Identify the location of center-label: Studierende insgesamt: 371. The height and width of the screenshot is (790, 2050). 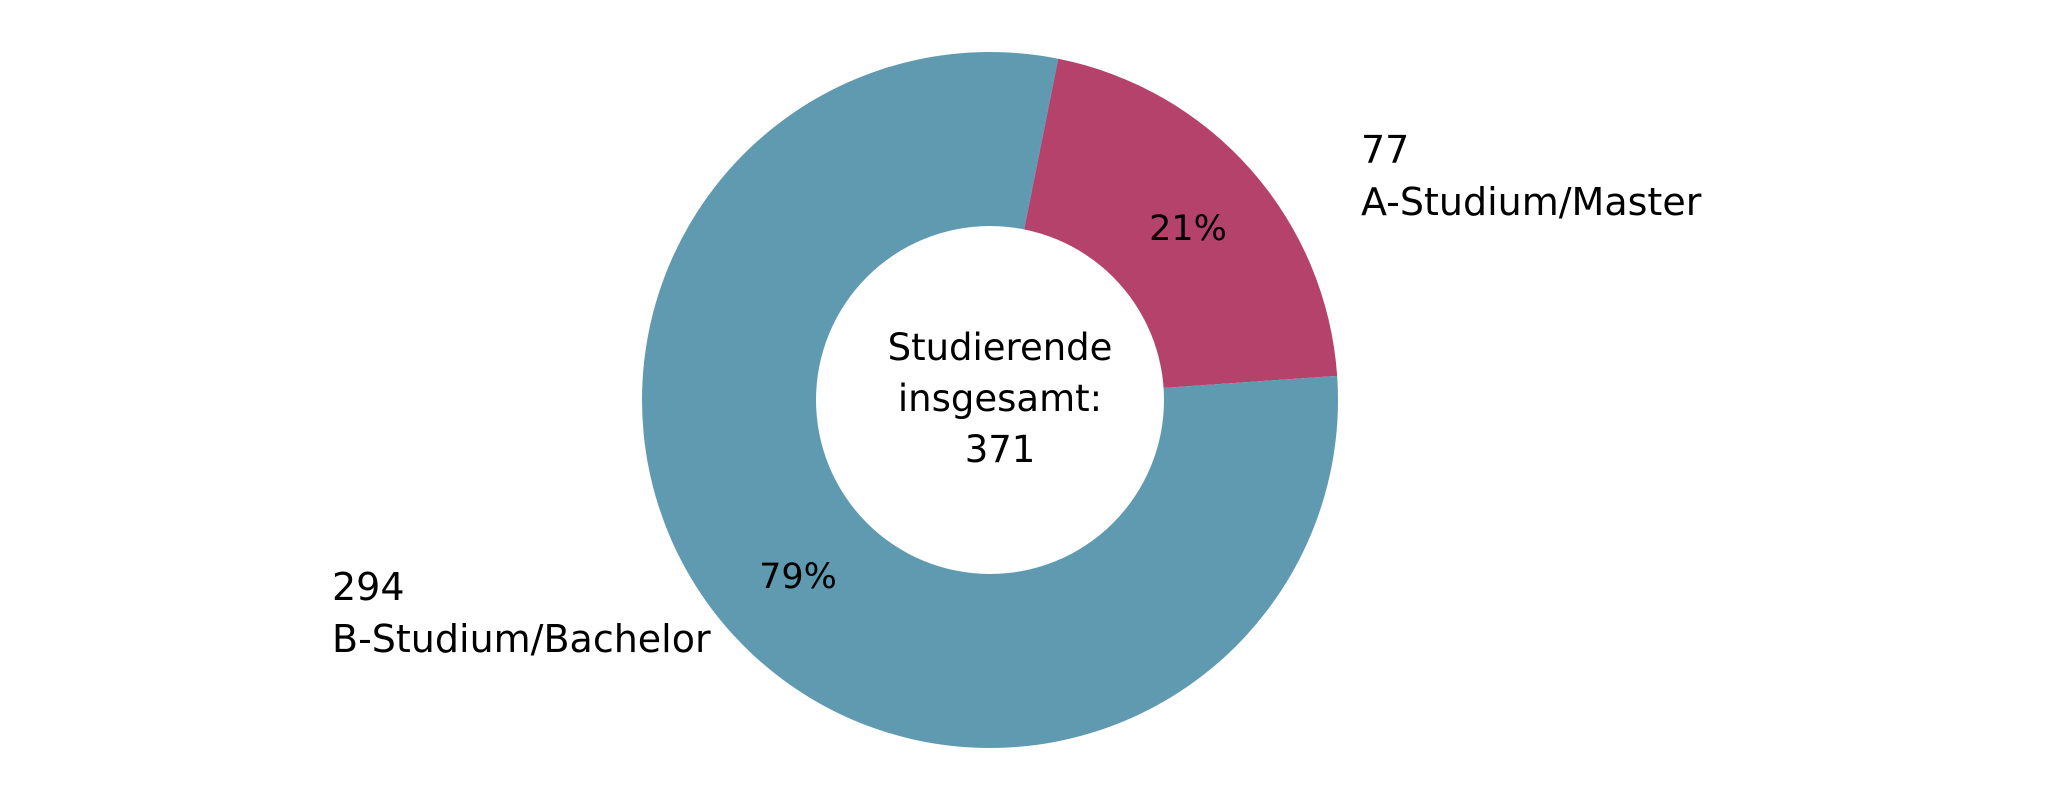
(1000, 398).